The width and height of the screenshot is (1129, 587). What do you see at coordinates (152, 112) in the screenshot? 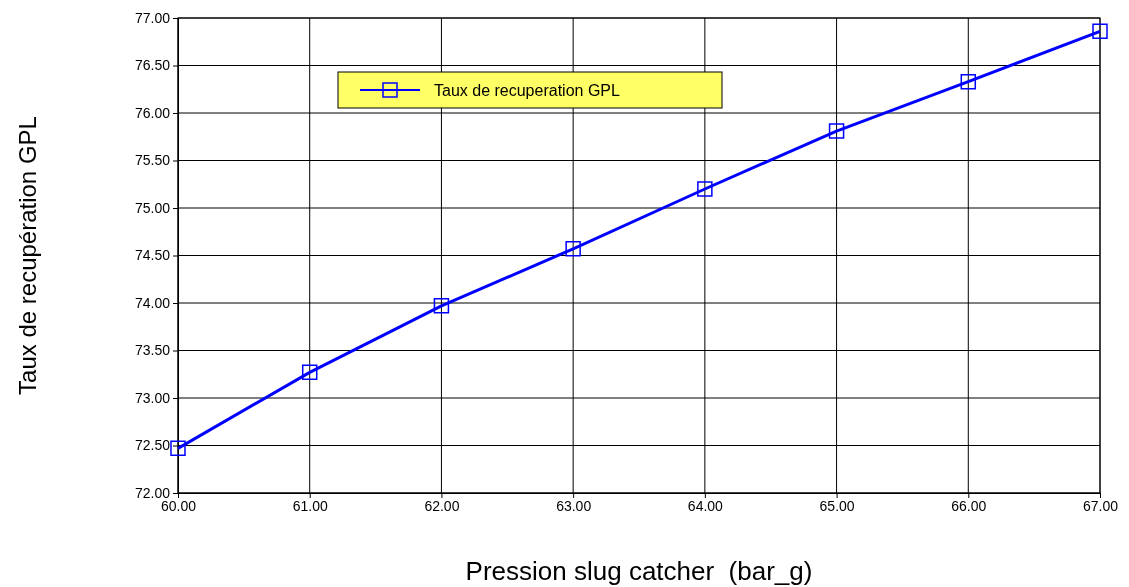
I see `y-tick-label: 76.00` at bounding box center [152, 112].